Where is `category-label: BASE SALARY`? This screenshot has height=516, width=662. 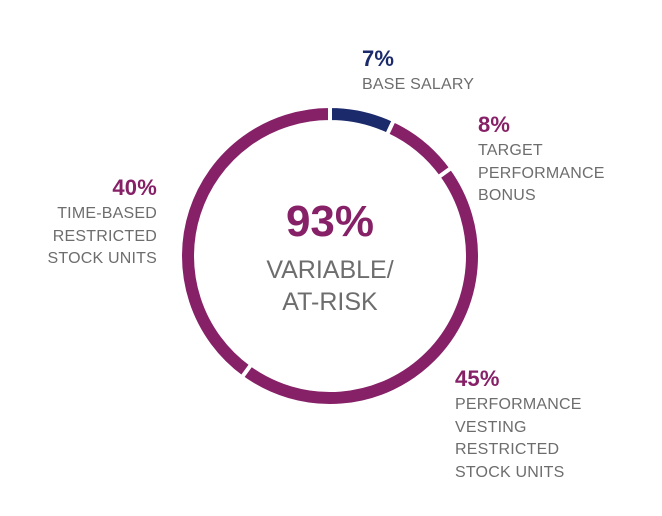 category-label: BASE SALARY is located at coordinates (418, 84).